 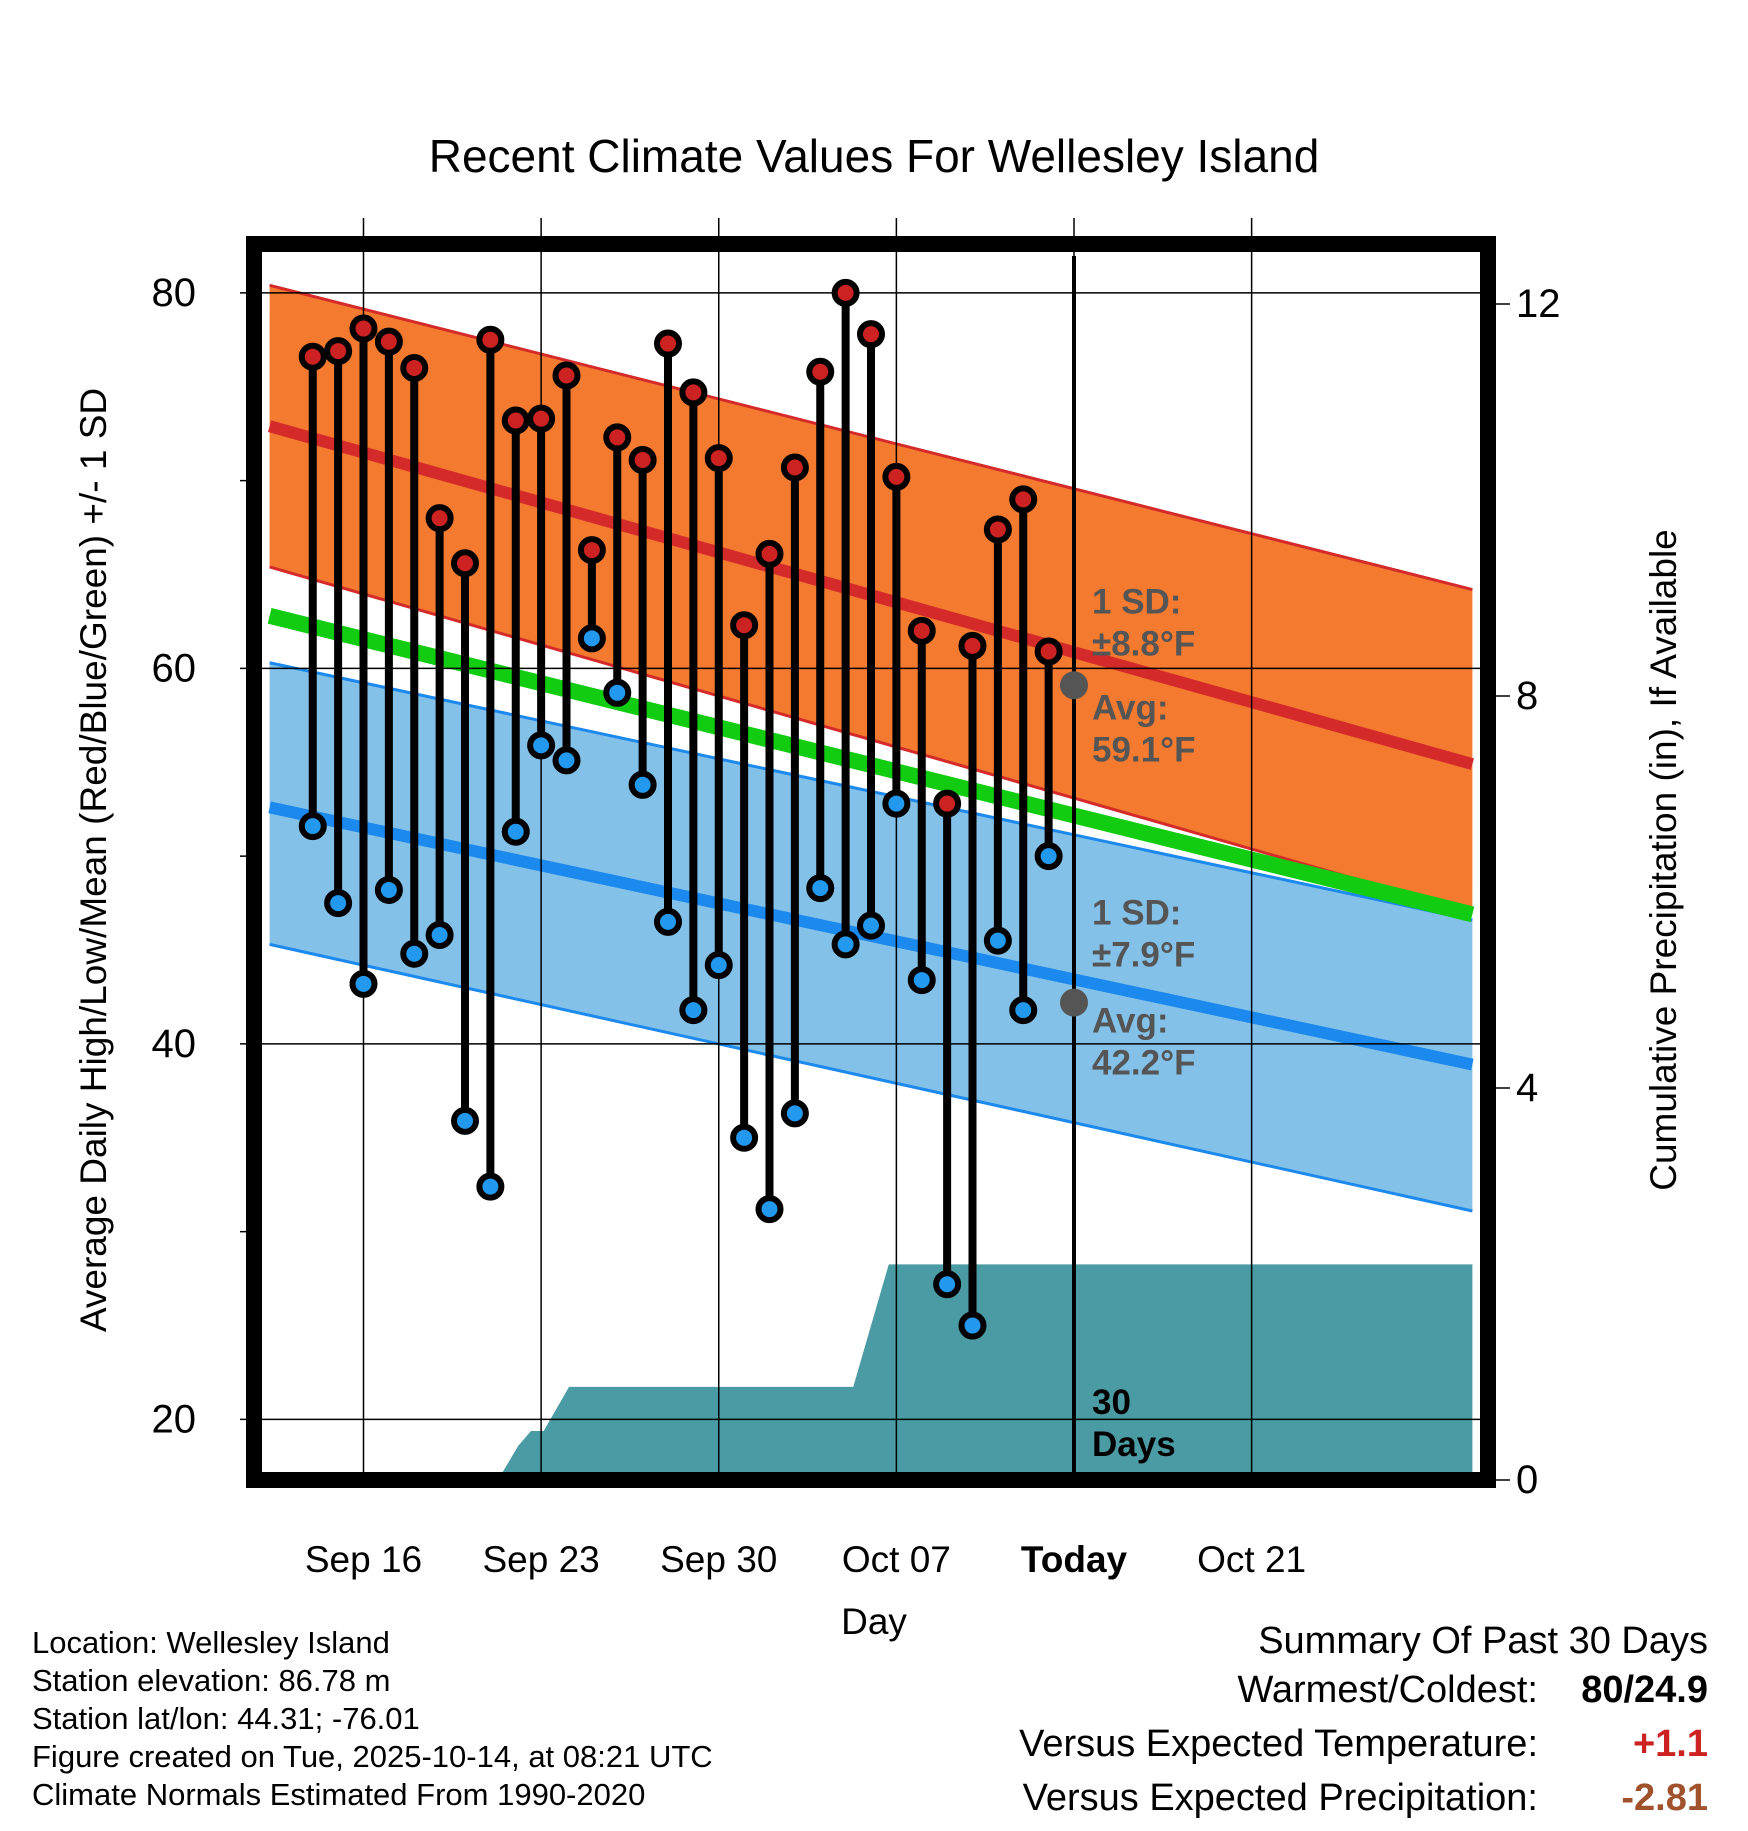 What do you see at coordinates (1527, 1480) in the screenshot?
I see `y2-tick-label-0: 0` at bounding box center [1527, 1480].